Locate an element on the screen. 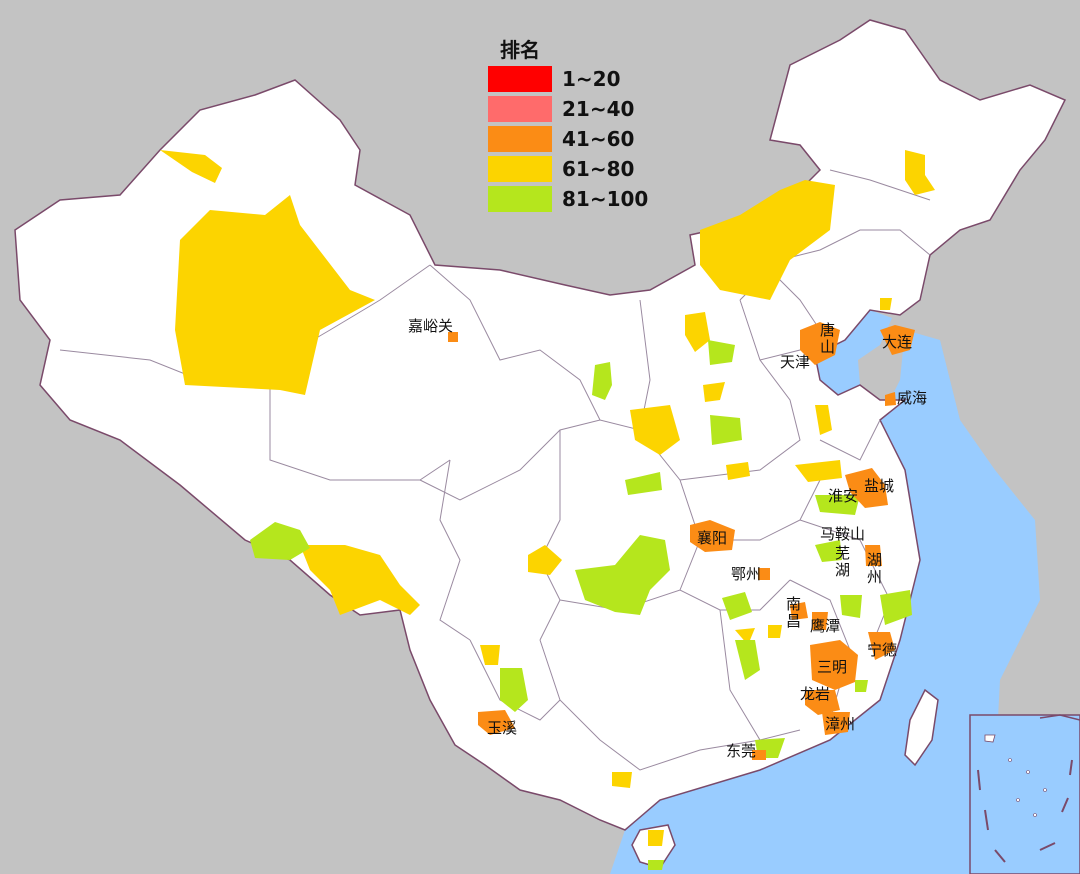  legend-item: 21~40 is located at coordinates (568, 109).